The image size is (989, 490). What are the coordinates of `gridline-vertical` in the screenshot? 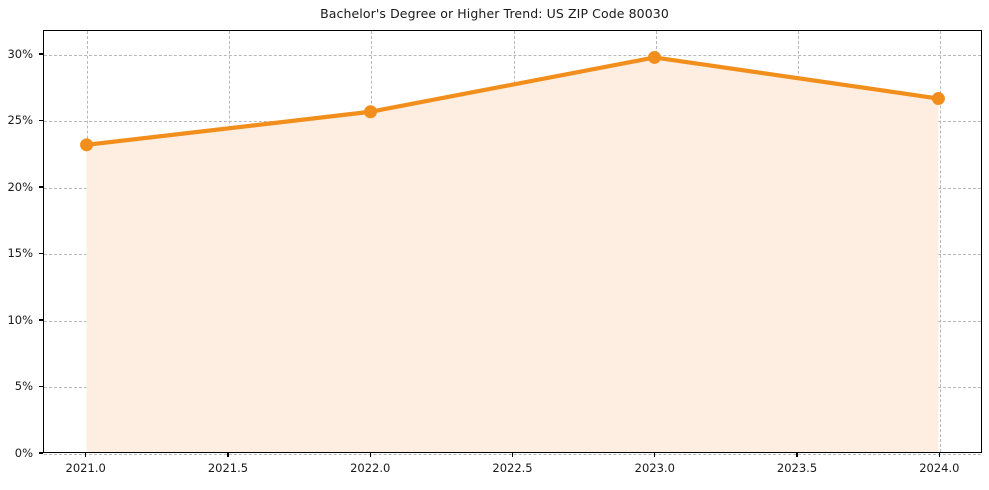 It's located at (941, 241).